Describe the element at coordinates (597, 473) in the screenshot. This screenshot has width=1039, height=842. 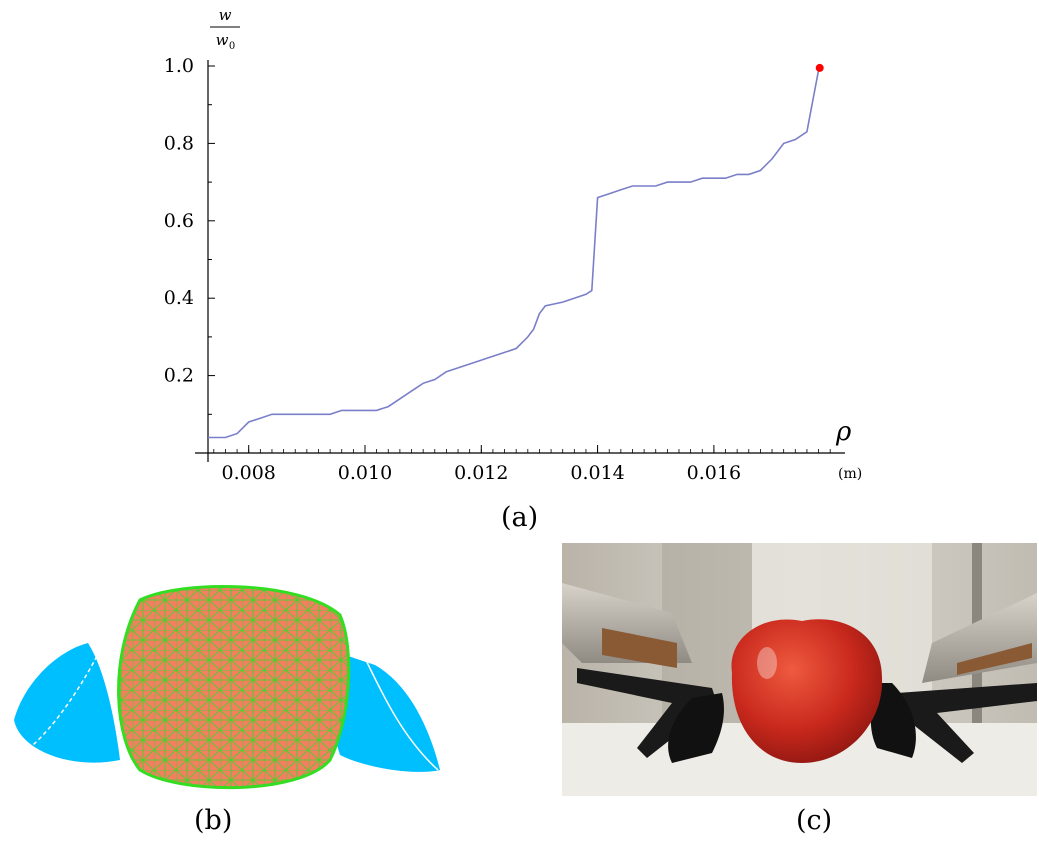
I see `x-tick-label: 0.014` at that location.